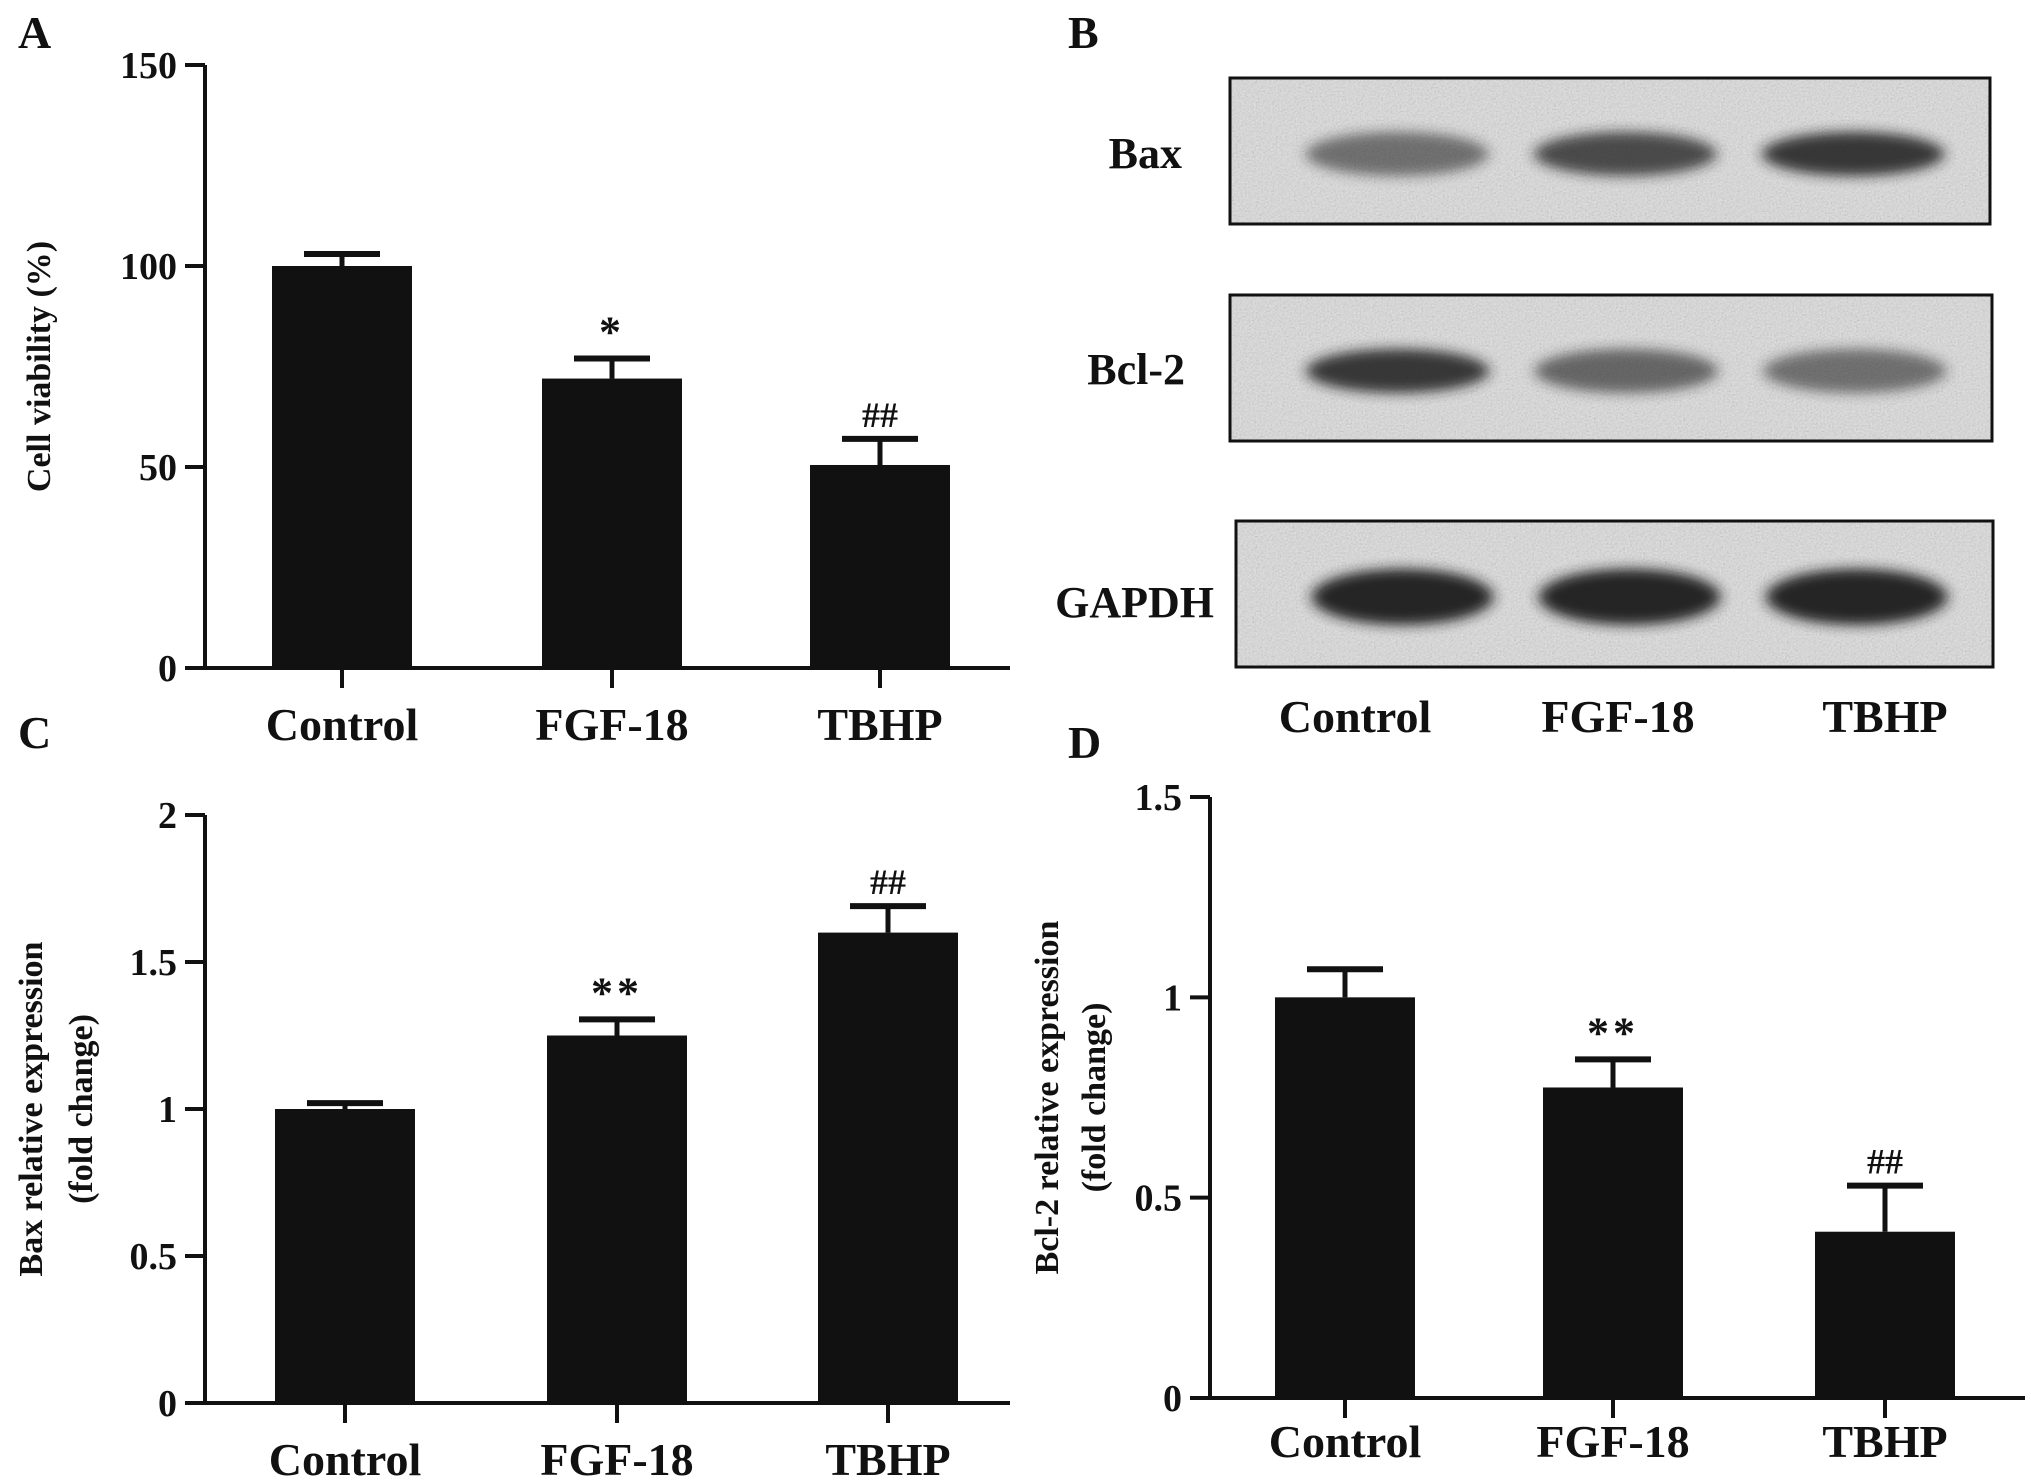  Describe the element at coordinates (148, 267) in the screenshot. I see `y-tick-label: 100` at that location.